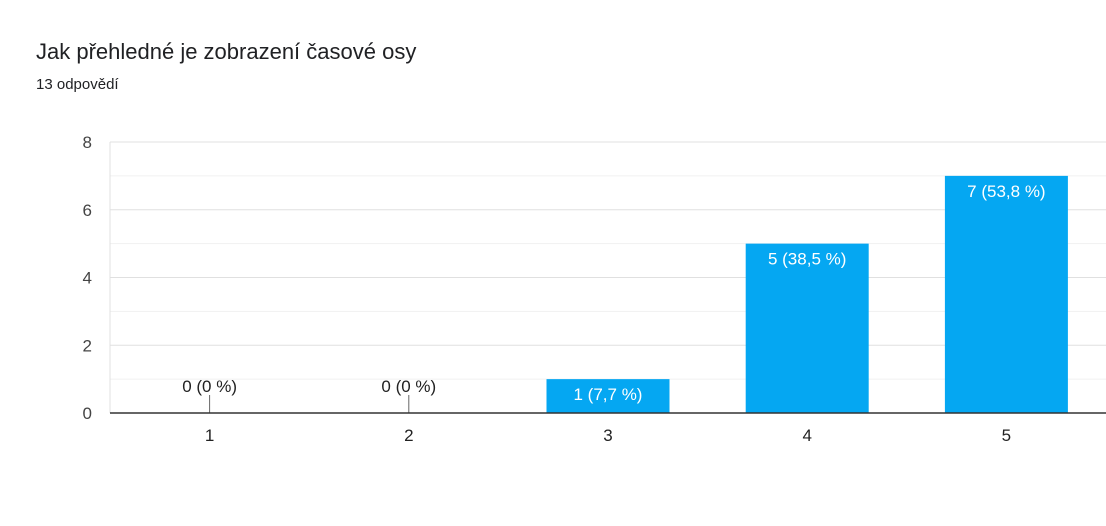 The width and height of the screenshot is (1106, 526). Describe the element at coordinates (607, 435) in the screenshot. I see `x-tick-label: 3` at that location.